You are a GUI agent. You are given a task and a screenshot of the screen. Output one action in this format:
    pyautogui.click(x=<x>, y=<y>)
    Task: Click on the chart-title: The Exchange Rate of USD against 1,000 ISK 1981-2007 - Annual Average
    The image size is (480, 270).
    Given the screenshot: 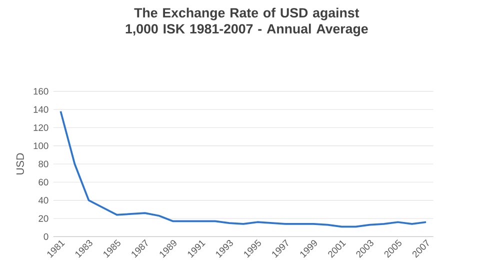 What is the action you would take?
    pyautogui.click(x=247, y=22)
    